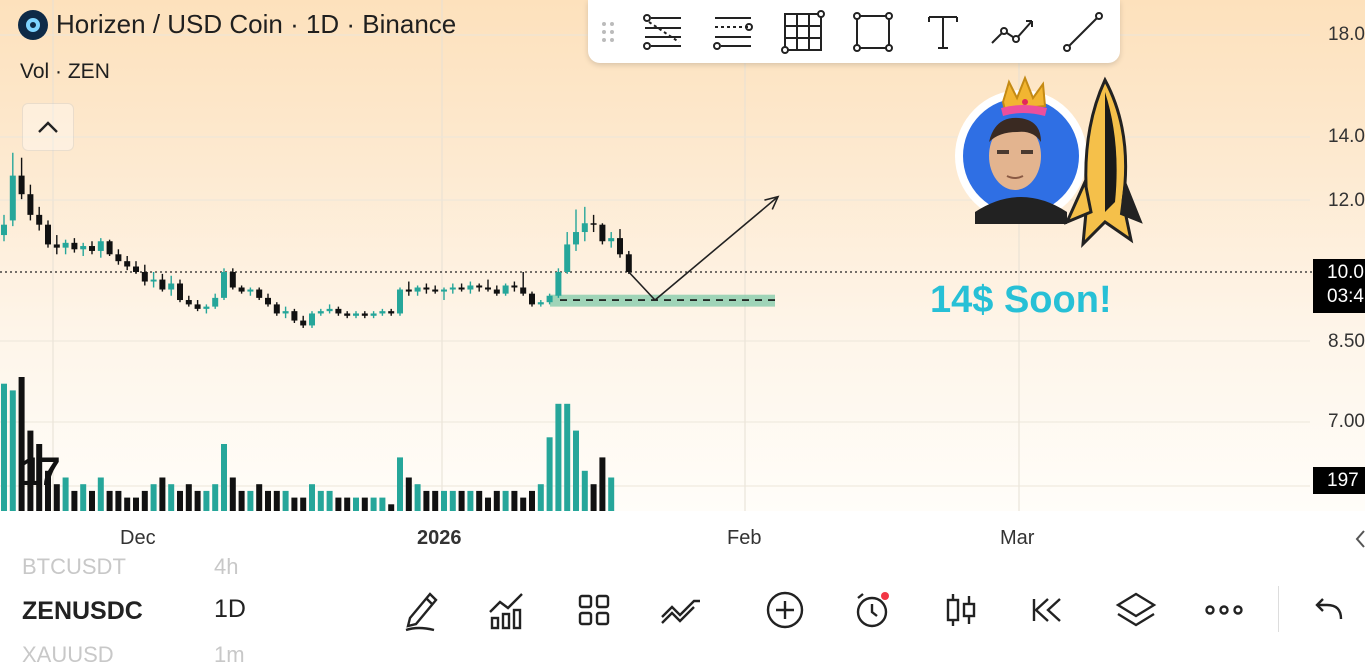  Describe the element at coordinates (1345, 272) in the screenshot. I see `current-price: 10.0` at that location.